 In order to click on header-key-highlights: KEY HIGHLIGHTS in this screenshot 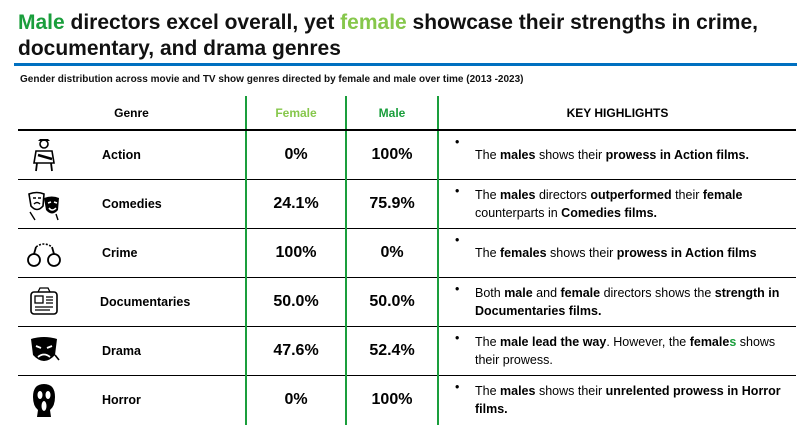, I will do `click(617, 113)`.